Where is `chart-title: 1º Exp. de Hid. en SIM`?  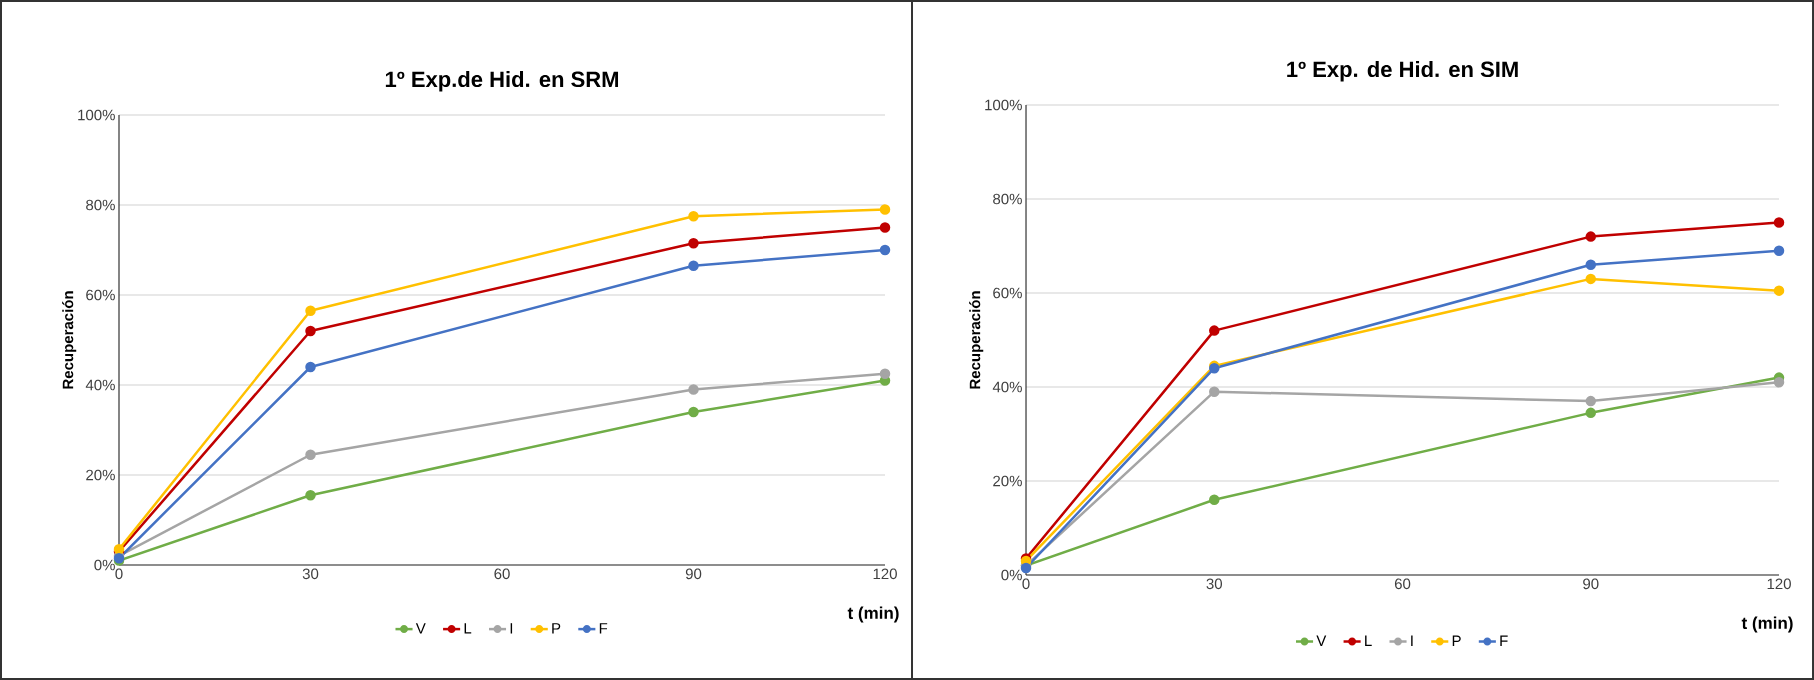 chart-title: 1º Exp. de Hid. en SIM is located at coordinates (1402, 71).